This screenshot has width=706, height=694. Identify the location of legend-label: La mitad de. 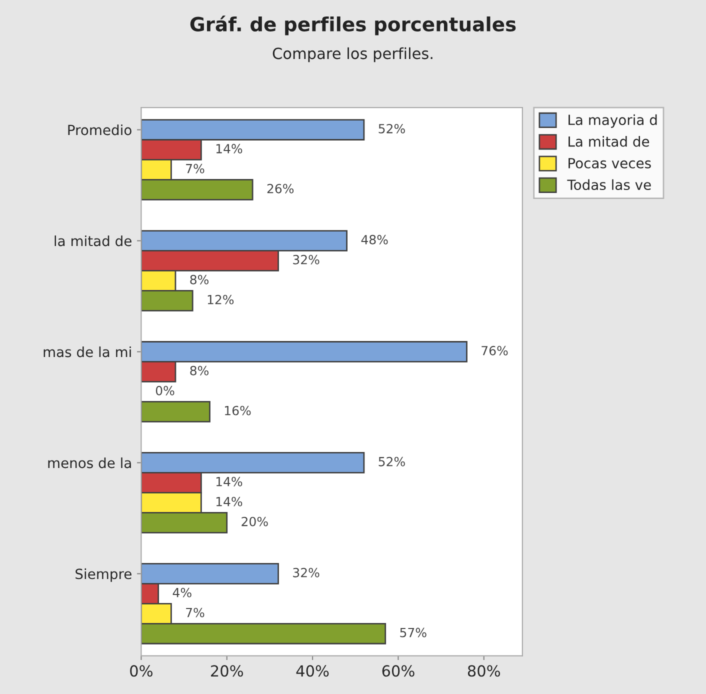
(609, 141).